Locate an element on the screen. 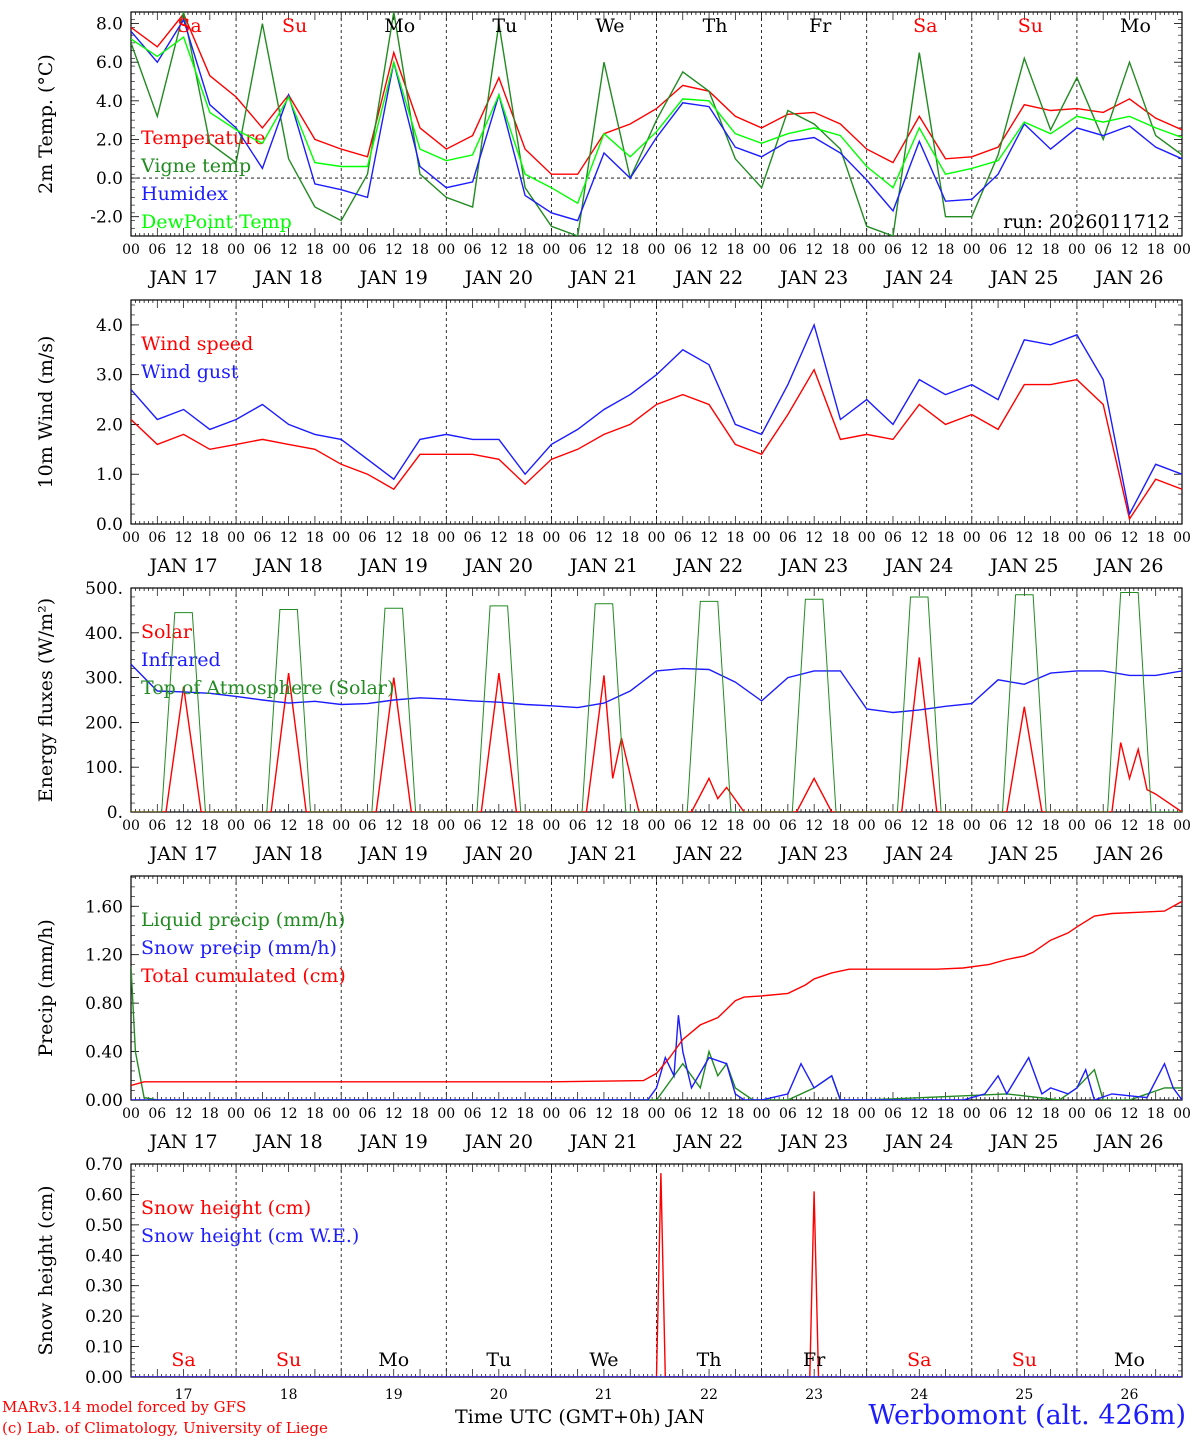 The width and height of the screenshot is (1194, 1440). day-number-label: 17 is located at coordinates (184, 1395).